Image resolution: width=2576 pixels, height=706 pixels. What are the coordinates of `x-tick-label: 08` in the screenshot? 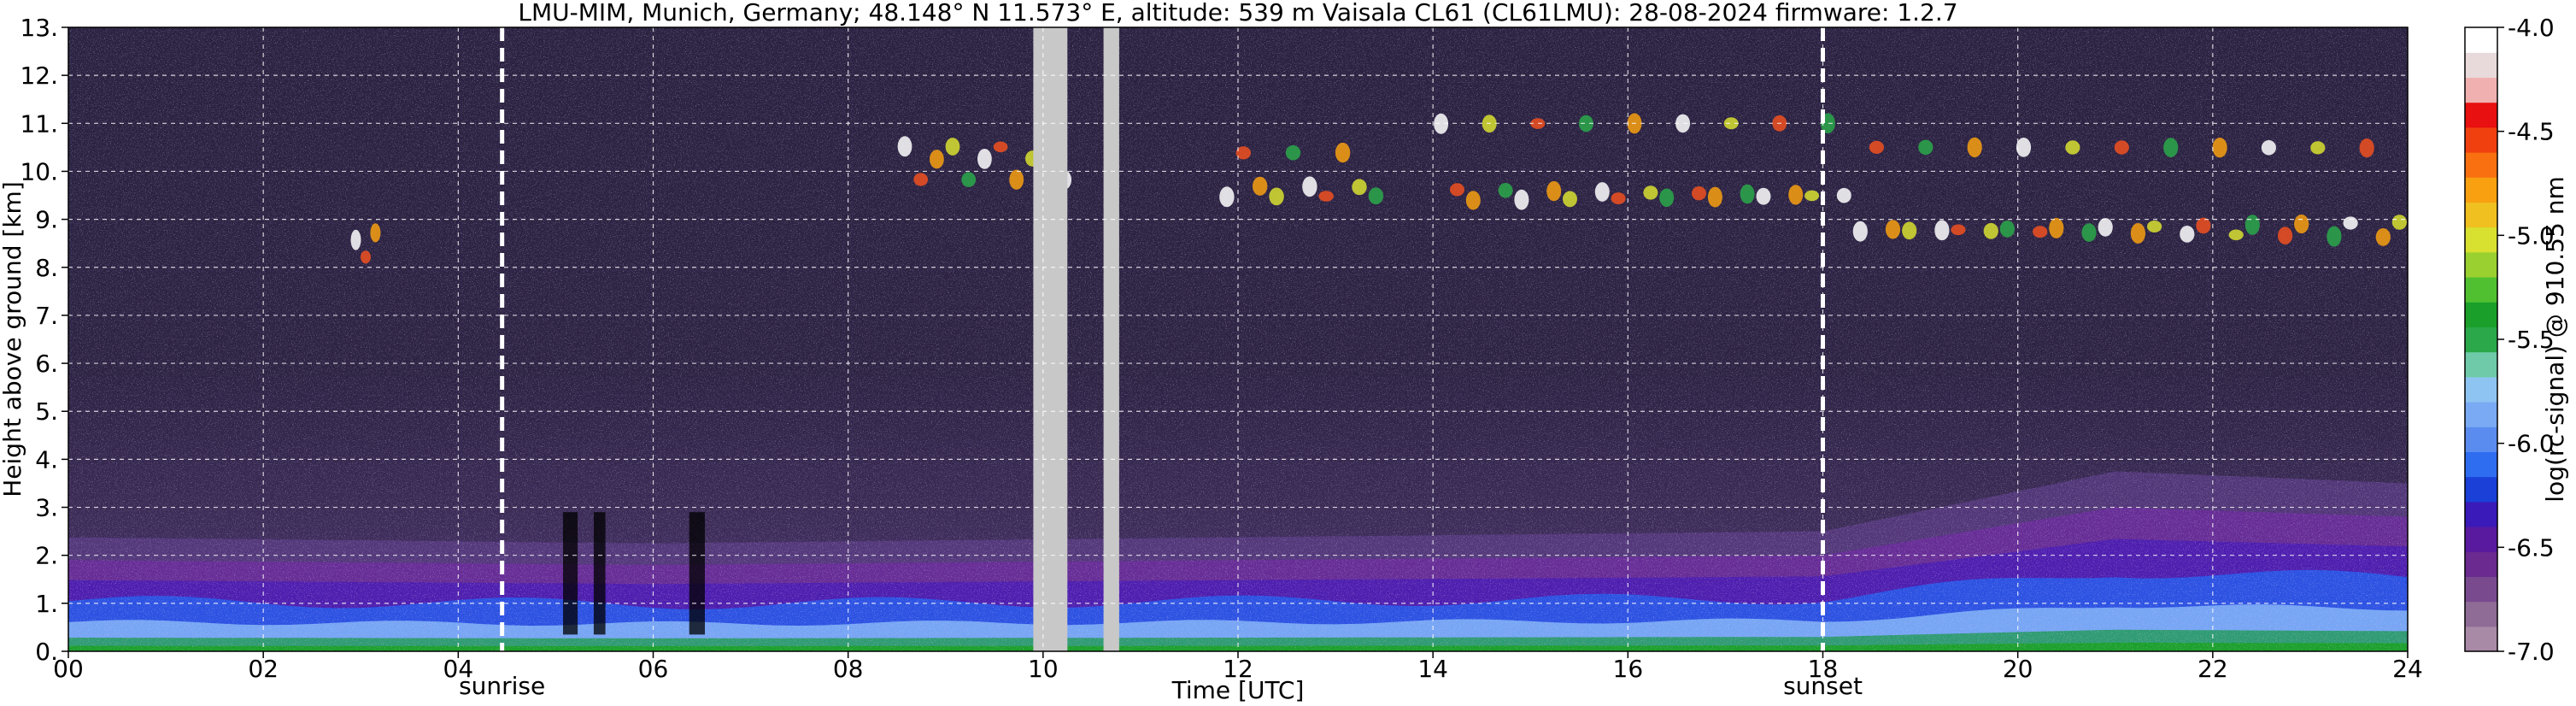 It's located at (848, 669).